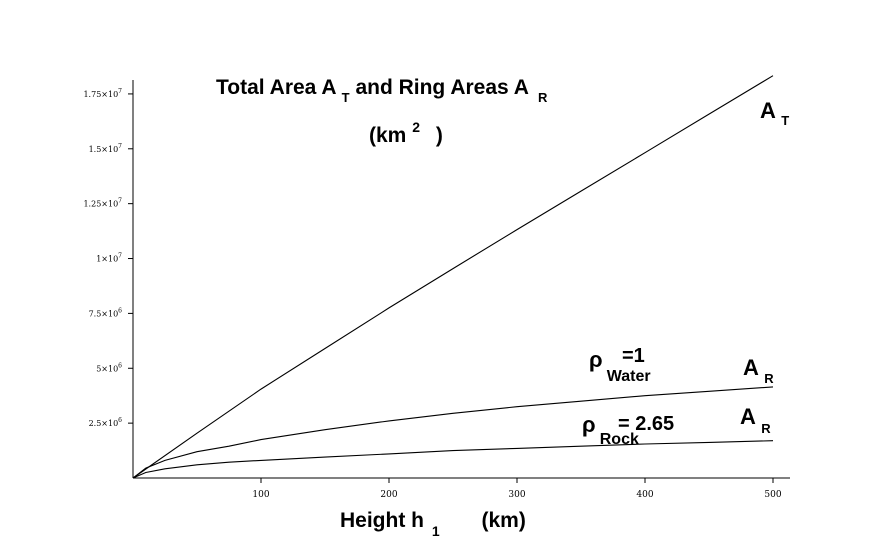  I want to click on y-tick-label: 1.75×10⁷, so click(102, 93).